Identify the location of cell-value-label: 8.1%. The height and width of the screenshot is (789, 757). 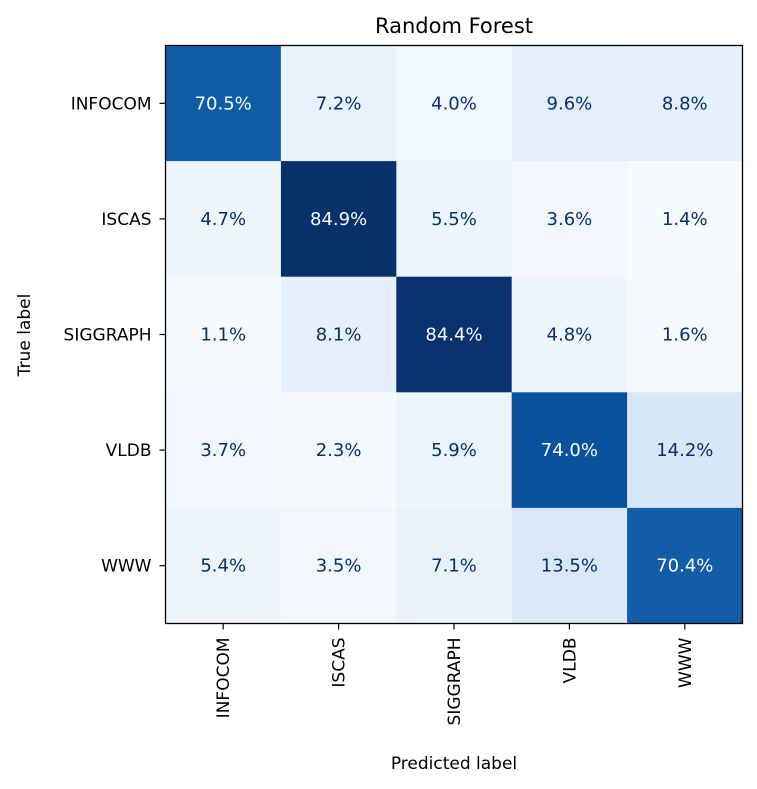
(339, 335).